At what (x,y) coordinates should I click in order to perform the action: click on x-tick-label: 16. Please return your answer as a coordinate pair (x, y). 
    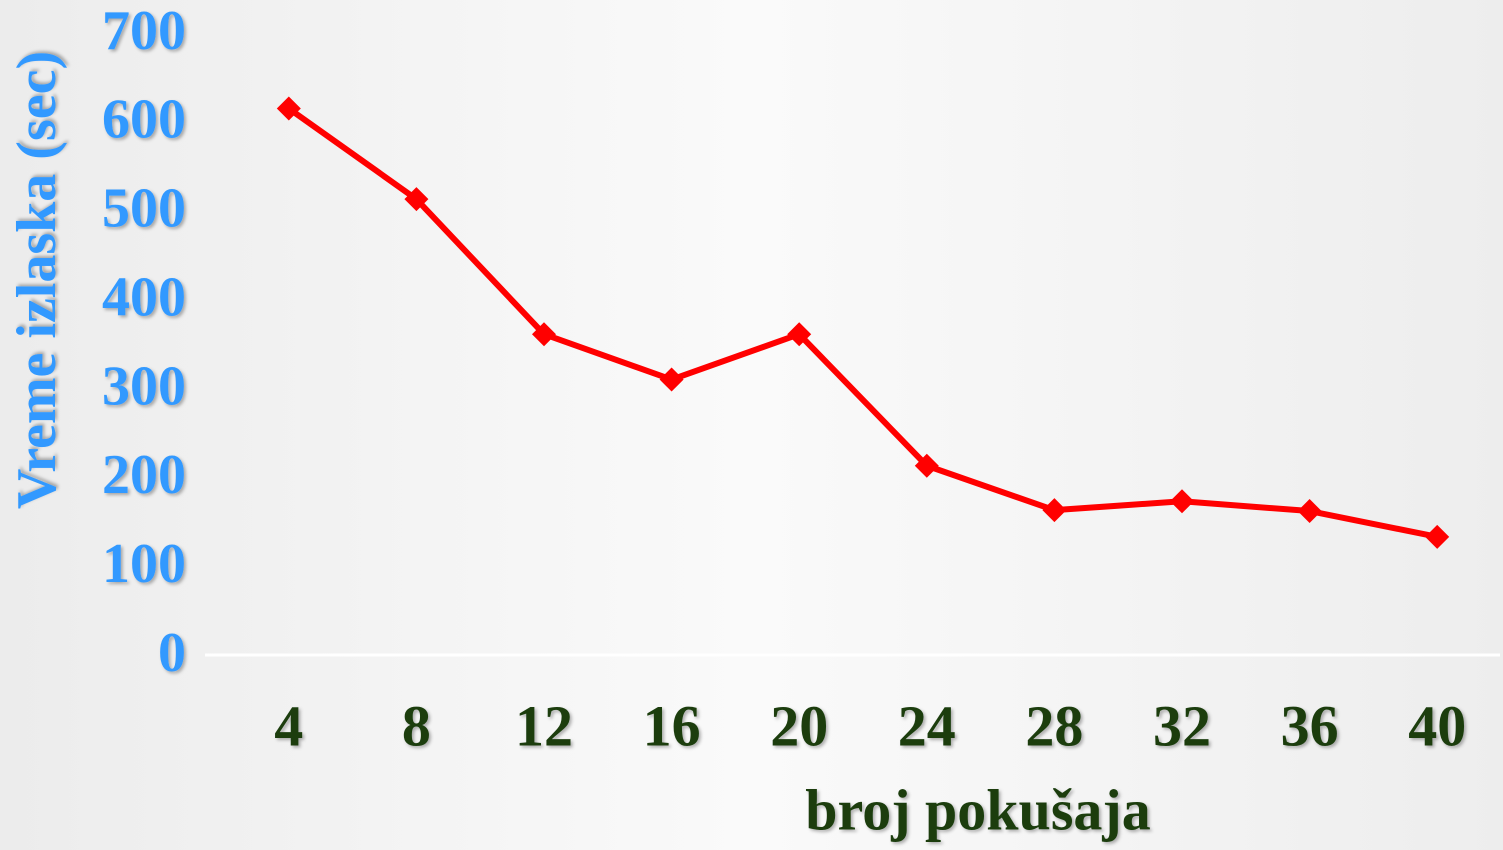
    Looking at the image, I should click on (672, 725).